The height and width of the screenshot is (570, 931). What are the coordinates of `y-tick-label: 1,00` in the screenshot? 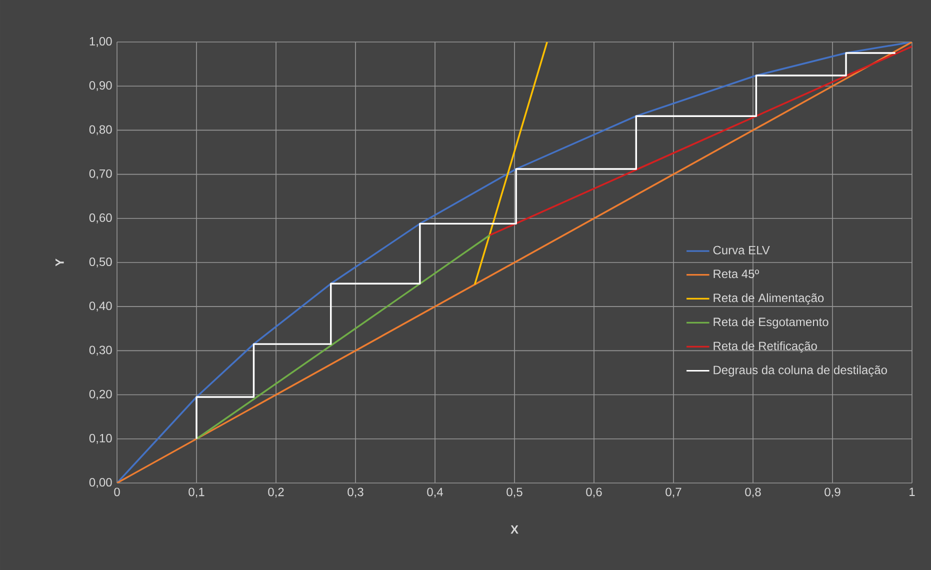 It's located at (101, 42).